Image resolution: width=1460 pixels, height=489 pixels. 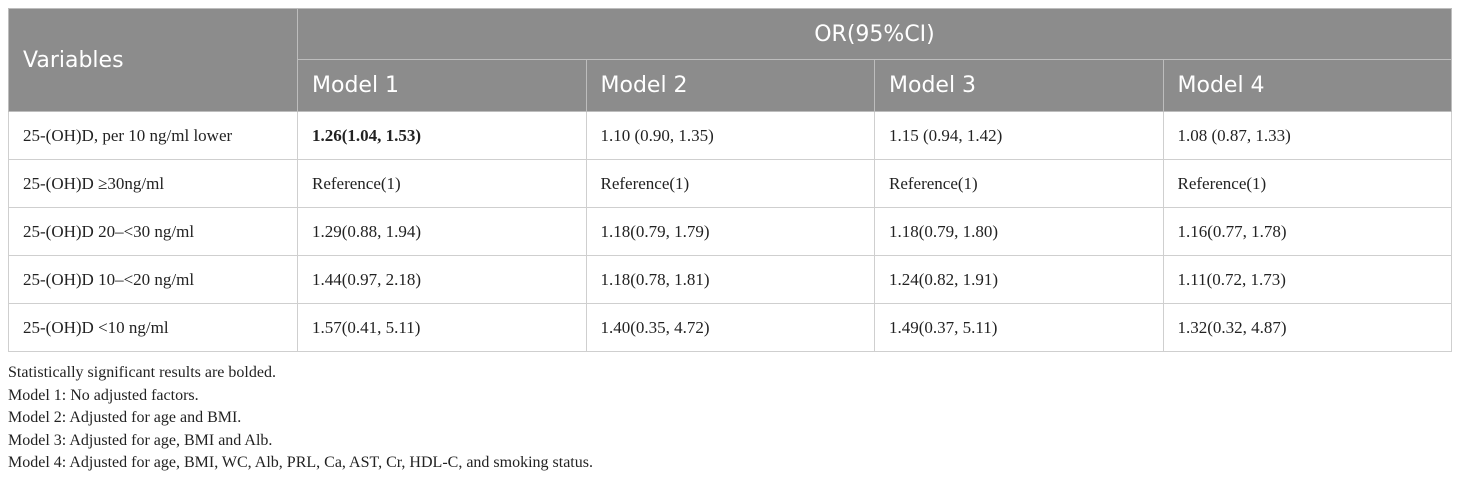 What do you see at coordinates (1307, 135) in the screenshot?
I see `table-cell: 1.08 (0.87, 1.33)` at bounding box center [1307, 135].